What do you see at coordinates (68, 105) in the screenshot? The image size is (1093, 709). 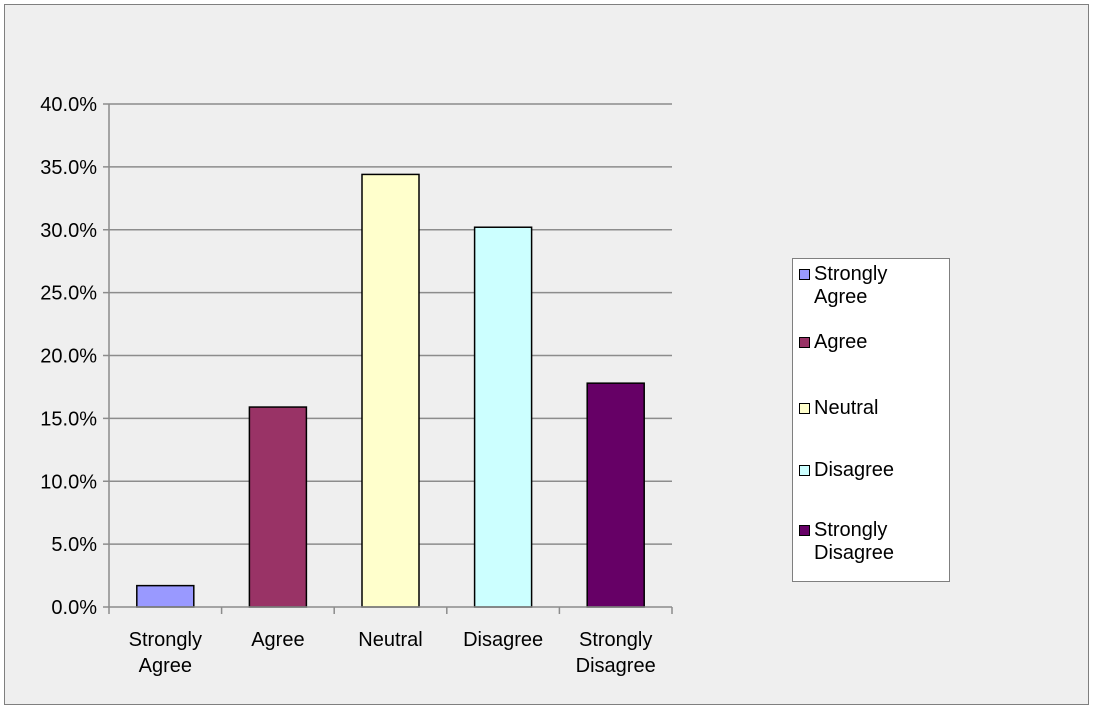 I see `y-tick-label: 40.0%` at bounding box center [68, 105].